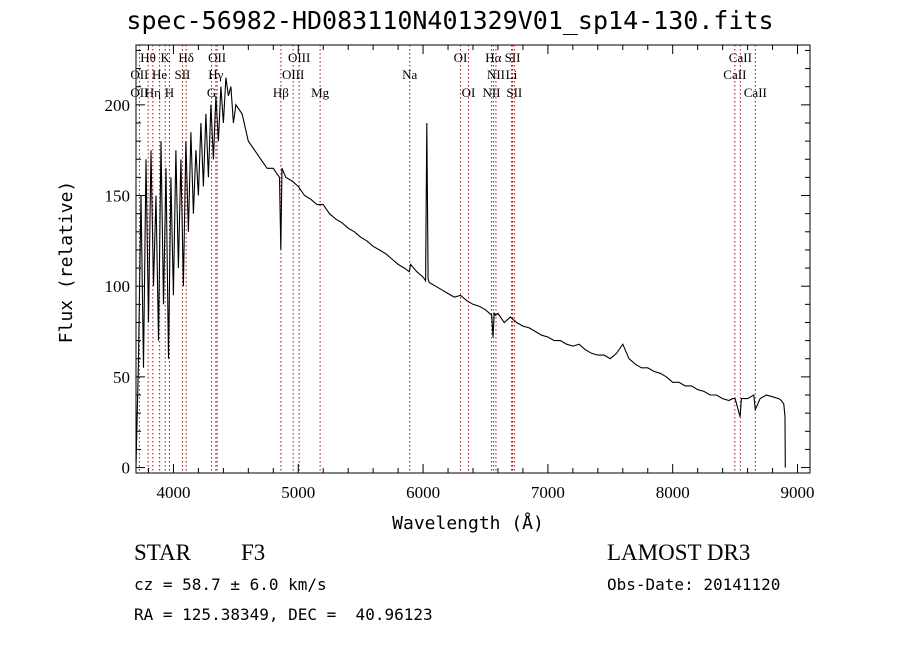  What do you see at coordinates (409, 74) in the screenshot?
I see `spectral-line-label: Na` at bounding box center [409, 74].